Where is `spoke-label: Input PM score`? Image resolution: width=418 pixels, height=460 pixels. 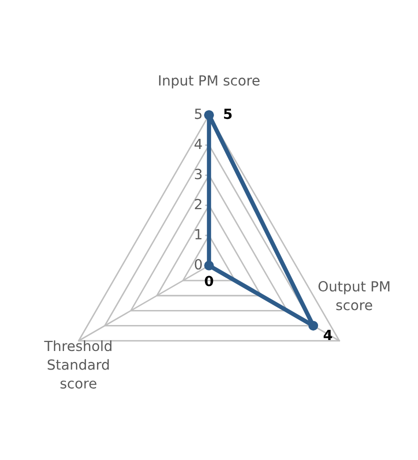 spoke-label: Input PM score is located at coordinates (209, 81).